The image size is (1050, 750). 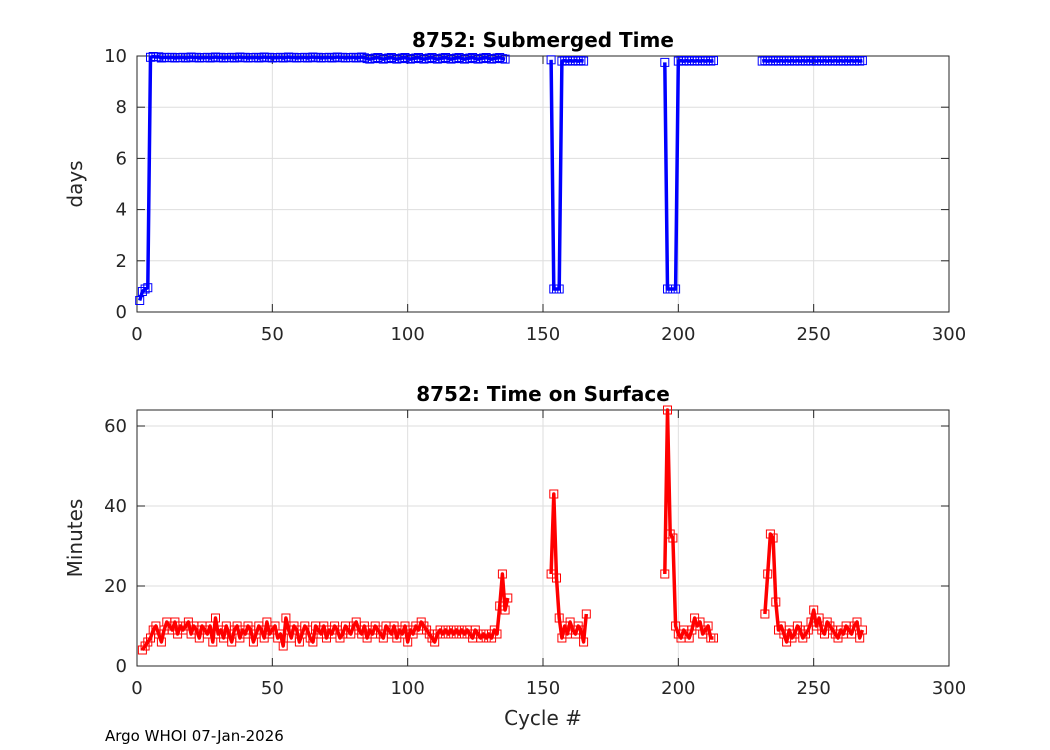 What do you see at coordinates (121, 107) in the screenshot?
I see `y-tick-label: 8` at bounding box center [121, 107].